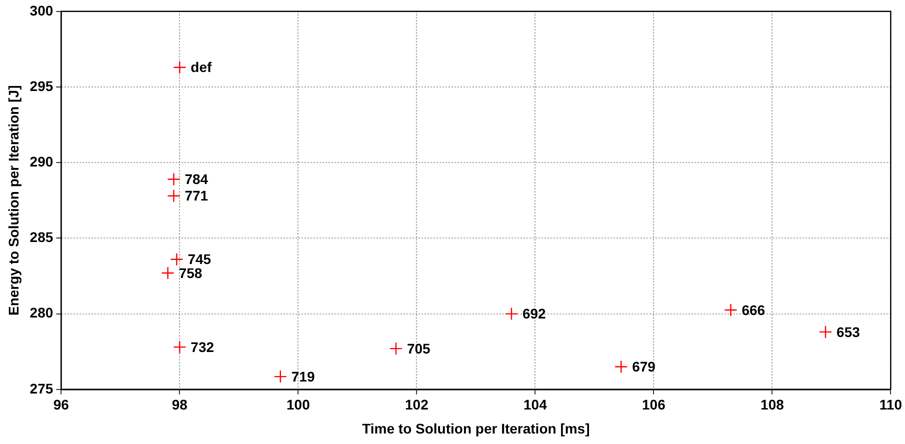 The width and height of the screenshot is (905, 444). I want to click on x-tick-label: 106, so click(654, 404).